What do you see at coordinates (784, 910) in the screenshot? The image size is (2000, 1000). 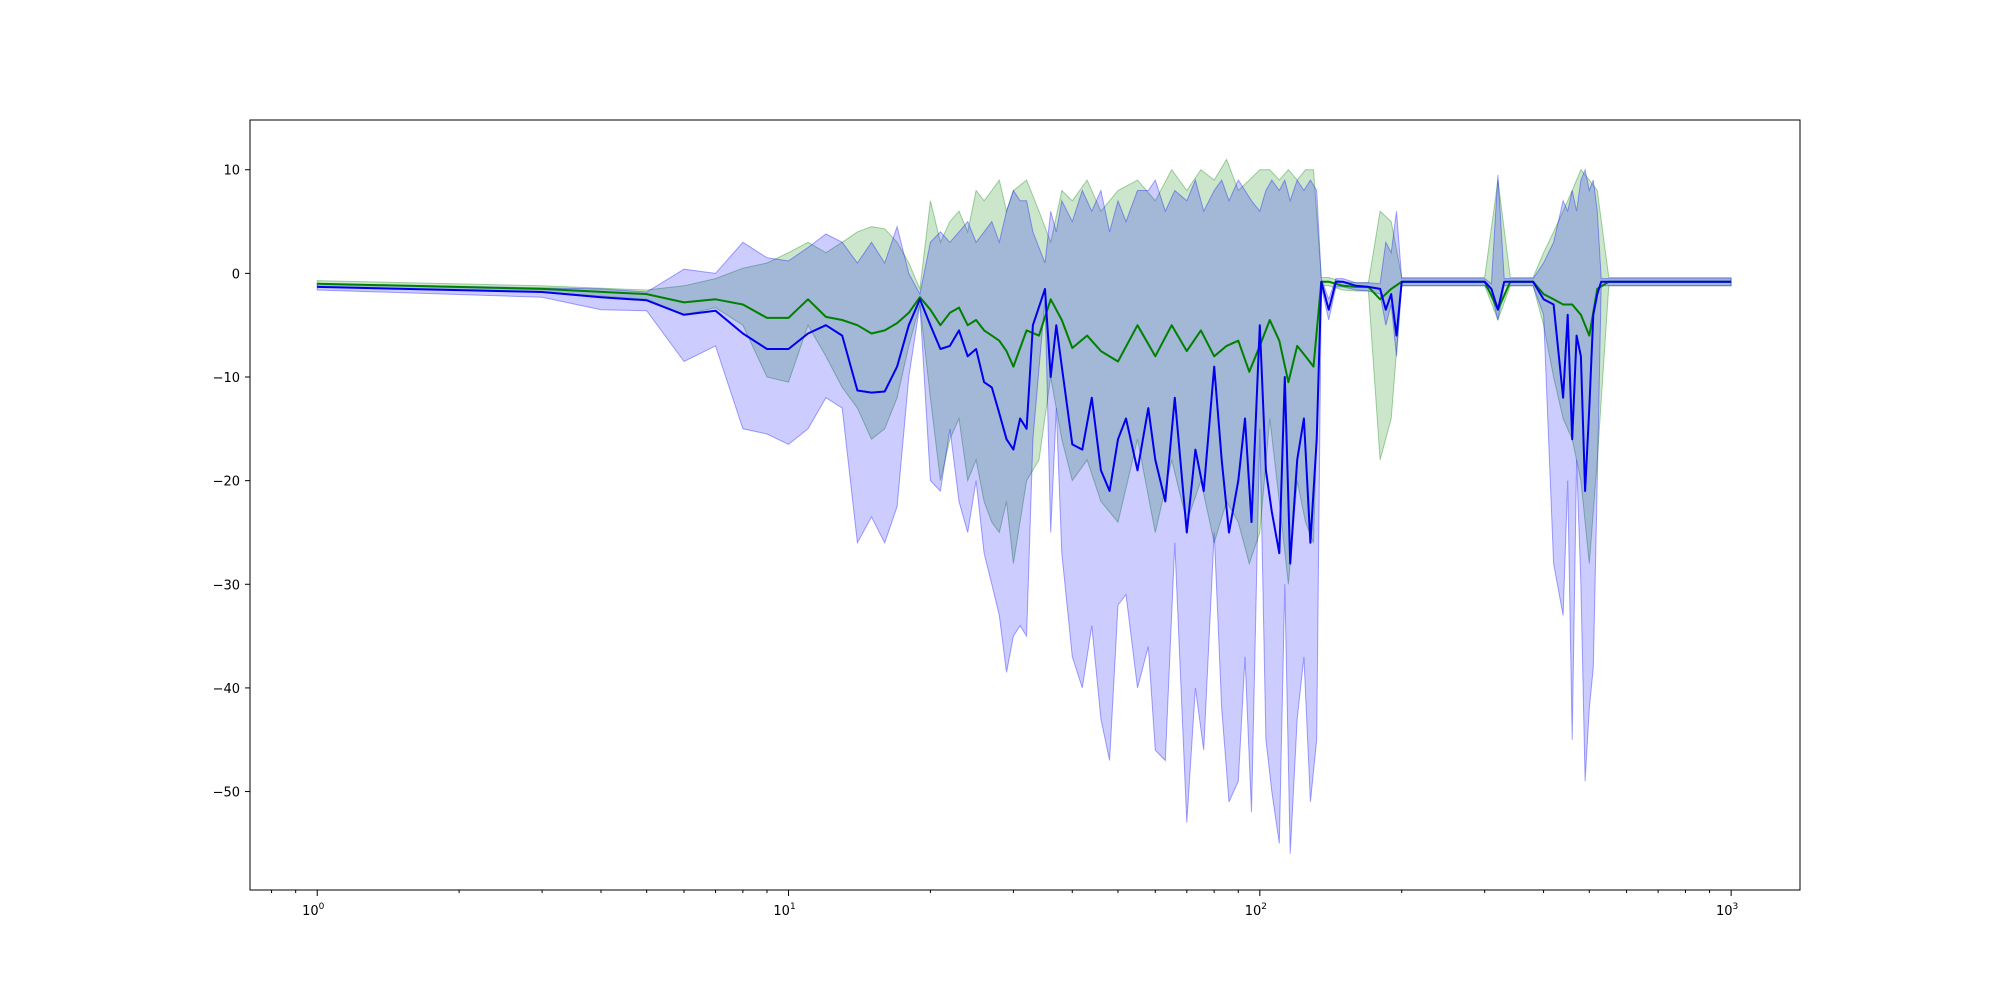 I see `x-tick-label: 10¹` at bounding box center [784, 910].